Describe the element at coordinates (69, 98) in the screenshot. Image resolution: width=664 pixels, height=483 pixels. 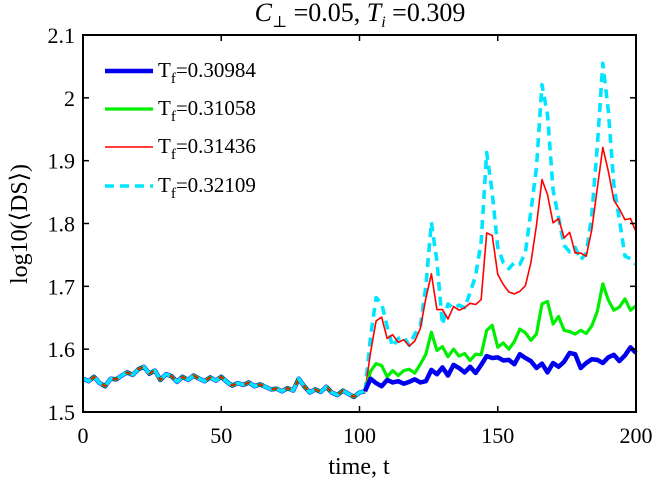
I see `y-tick-label: 2` at that location.